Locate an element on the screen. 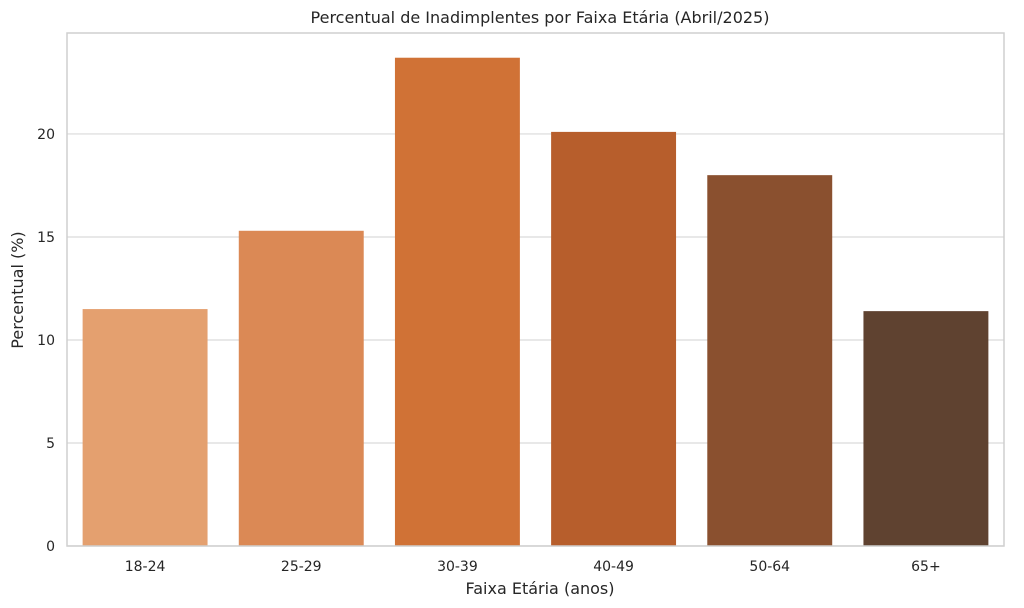  x-tick-label: 50-64 is located at coordinates (769, 567).